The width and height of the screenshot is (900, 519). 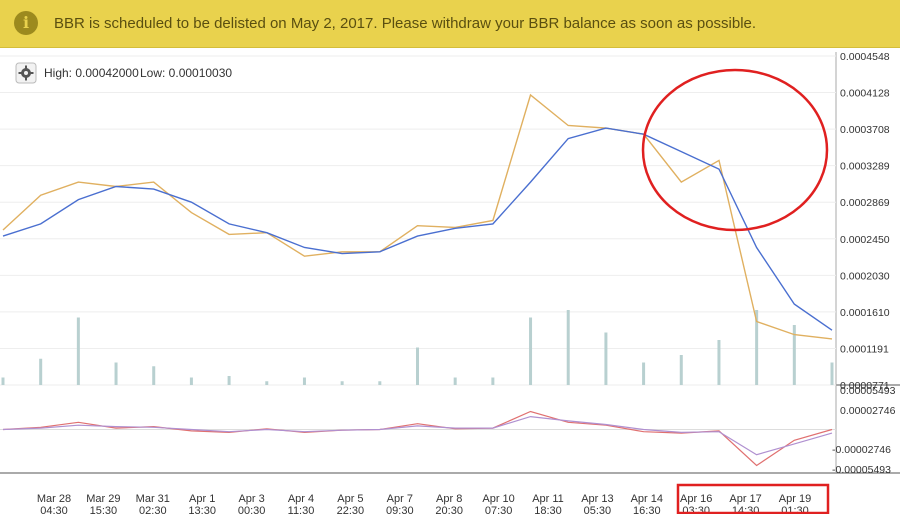 I want to click on gear-icon, so click(x=26, y=73).